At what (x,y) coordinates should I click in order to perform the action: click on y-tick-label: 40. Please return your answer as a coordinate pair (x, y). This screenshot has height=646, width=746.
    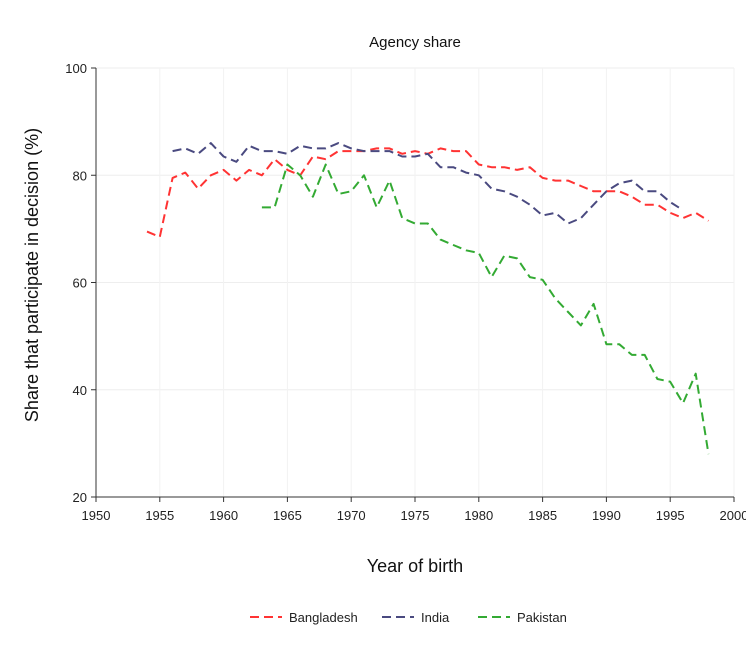
    Looking at the image, I should click on (80, 390).